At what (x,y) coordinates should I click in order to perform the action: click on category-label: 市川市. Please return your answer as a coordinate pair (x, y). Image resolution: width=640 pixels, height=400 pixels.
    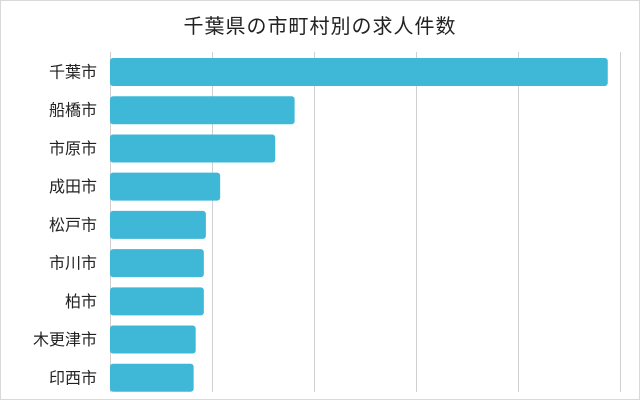
    Looking at the image, I should click on (73, 263).